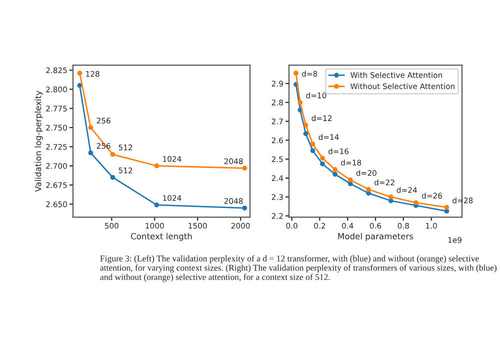  I want to click on caption: Figure 3: (Left) The validation perplexity of a d = 12 transformer, with (blue) and without (orange) selective attention, for varying context sizes. (Right) The validation perplexity of transformers of various sizes, with (blue) and without (orange) selective attention, for a context size of 512., so click(298, 268).